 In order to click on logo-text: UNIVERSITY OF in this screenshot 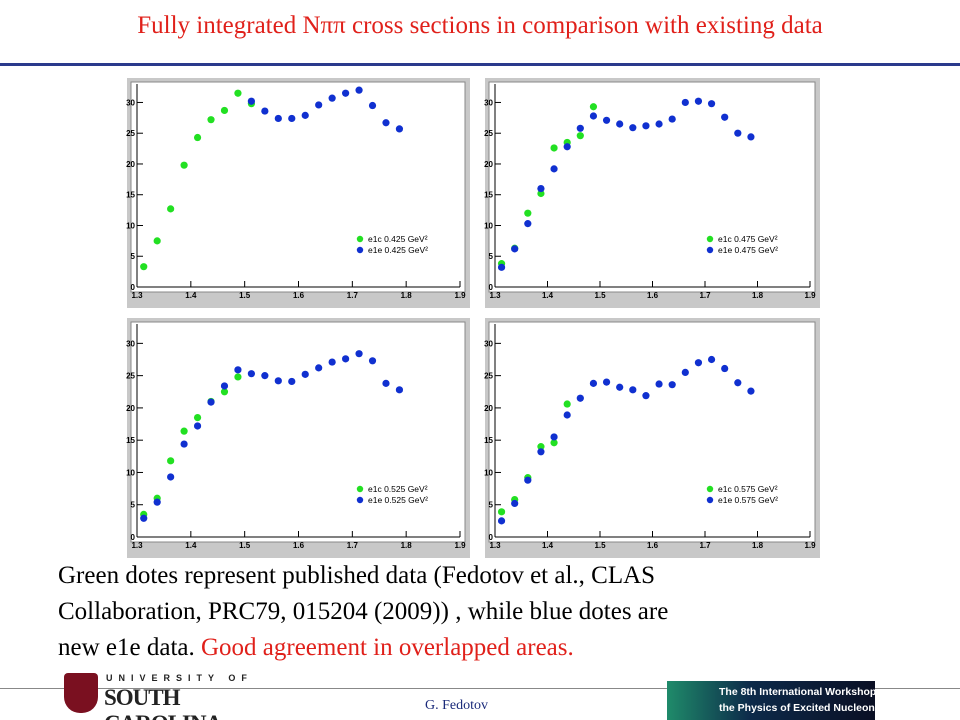, I will do `click(179, 678)`.